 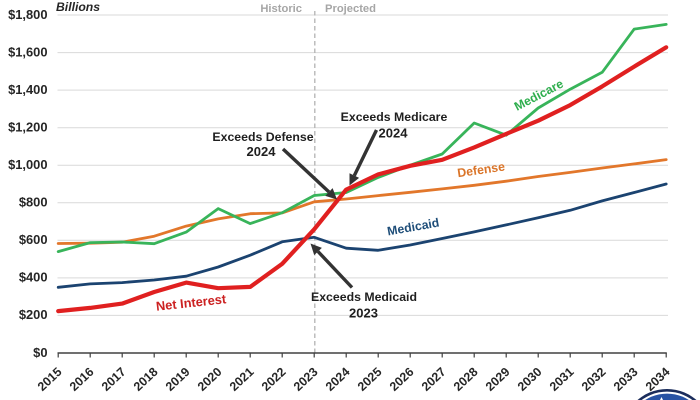 What do you see at coordinates (27, 164) in the screenshot?
I see `svg-text: $1,000` at bounding box center [27, 164].